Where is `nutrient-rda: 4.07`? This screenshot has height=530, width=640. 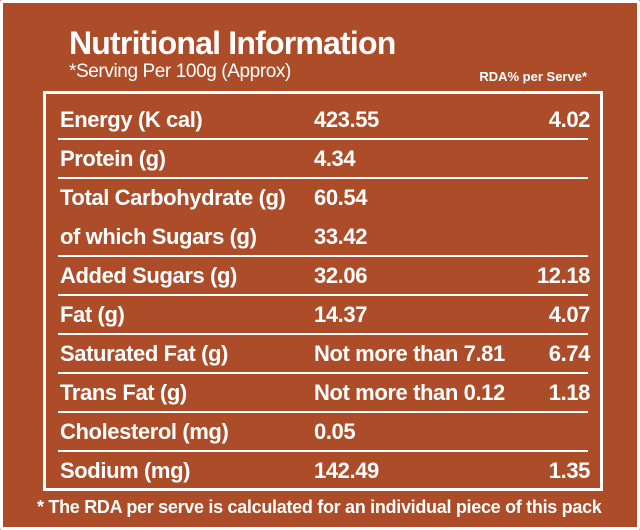 nutrient-rda: 4.07 is located at coordinates (569, 314).